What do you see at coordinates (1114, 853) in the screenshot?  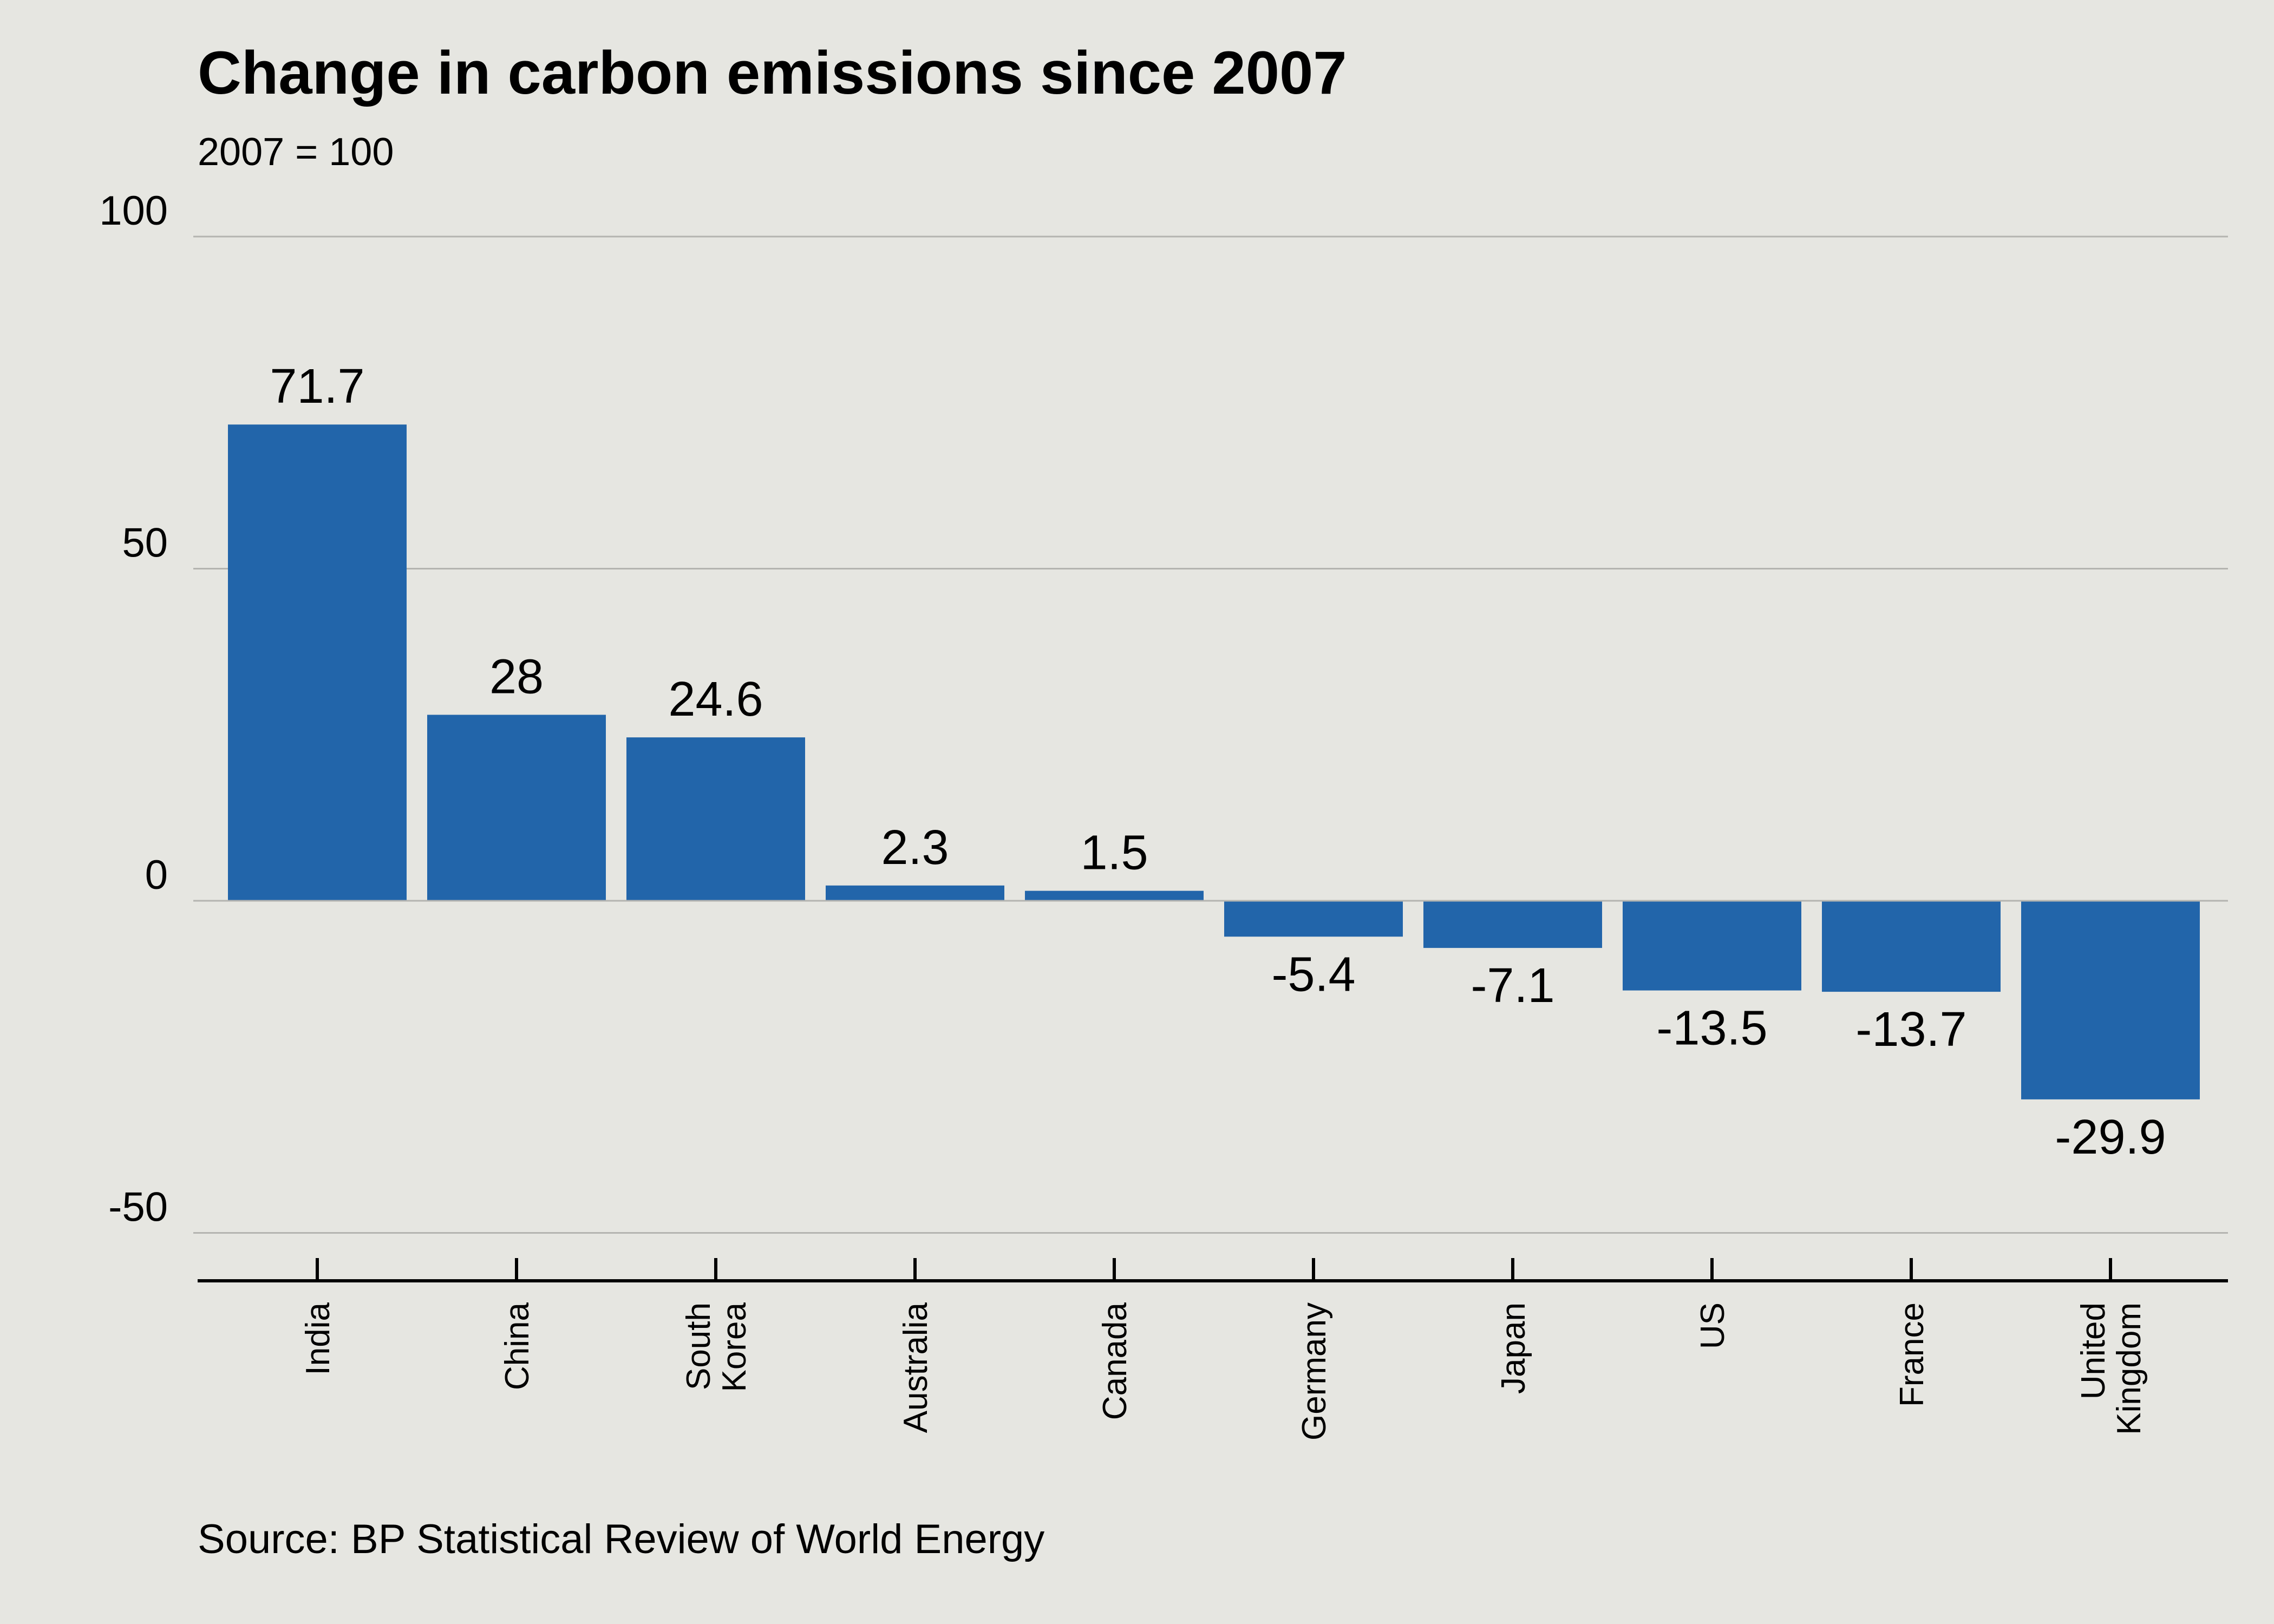 I see `data-label: 1.5` at bounding box center [1114, 853].